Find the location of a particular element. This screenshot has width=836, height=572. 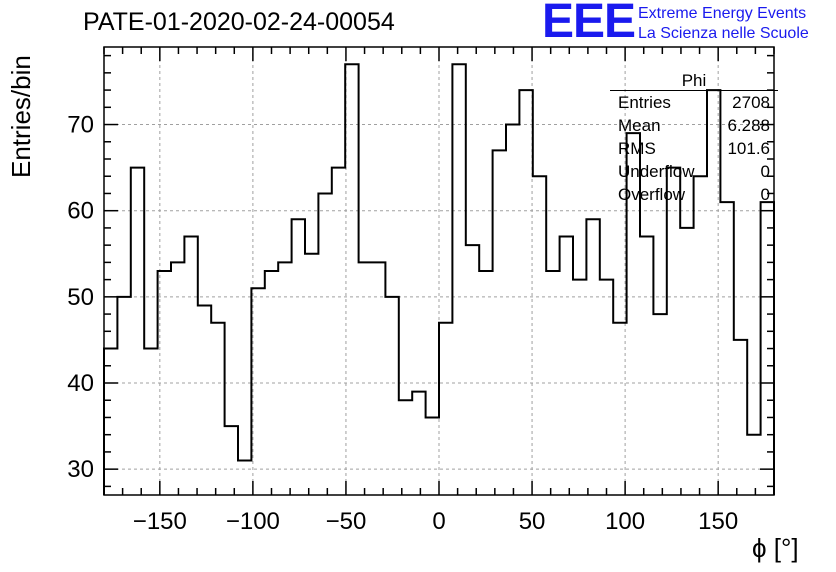

x-tick-label: 150 is located at coordinates (718, 521).